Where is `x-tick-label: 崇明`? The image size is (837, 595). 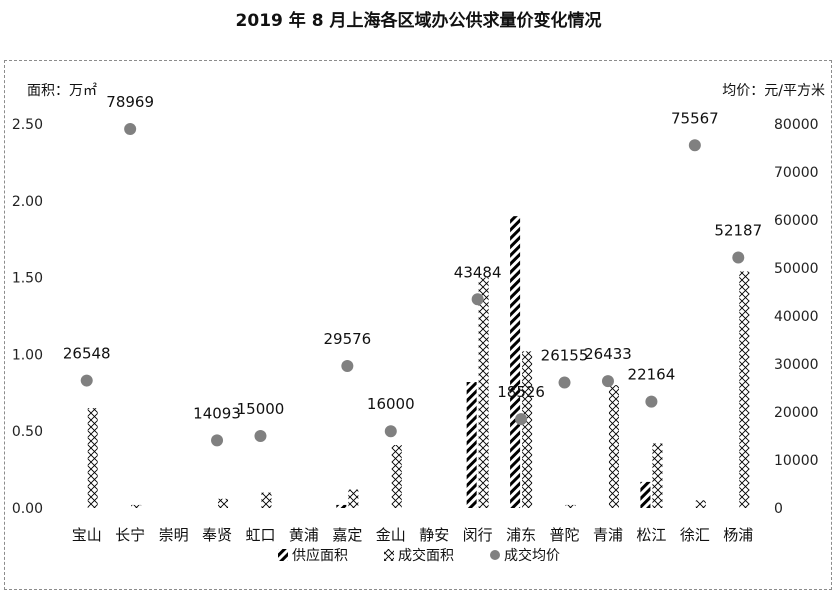 x-tick-label: 崇明 is located at coordinates (174, 535).